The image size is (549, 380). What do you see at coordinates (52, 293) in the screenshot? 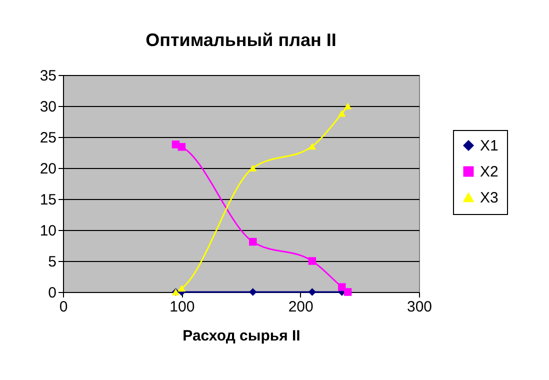
I see `y-tick-label: 0` at bounding box center [52, 293].